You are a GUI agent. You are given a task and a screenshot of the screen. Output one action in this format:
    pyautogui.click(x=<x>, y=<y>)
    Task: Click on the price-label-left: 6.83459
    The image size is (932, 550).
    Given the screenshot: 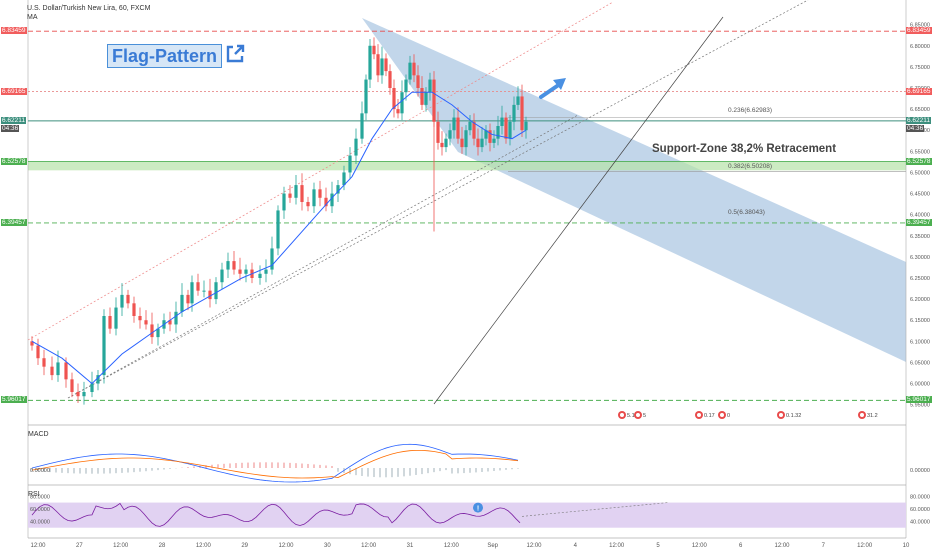 What is the action you would take?
    pyautogui.click(x=14, y=31)
    